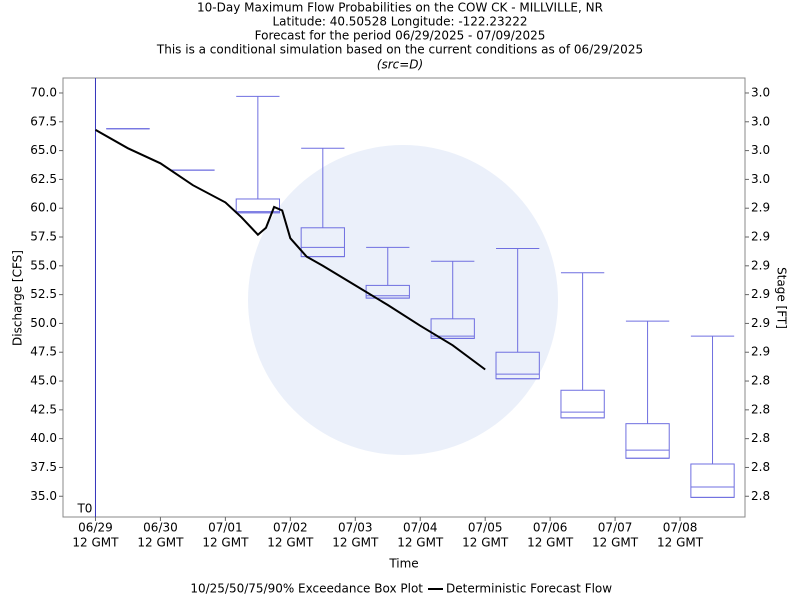 Image resolution: width=800 pixels, height=600 pixels. Describe the element at coordinates (43, 467) in the screenshot. I see `y-tick-label: 37.5` at that location.